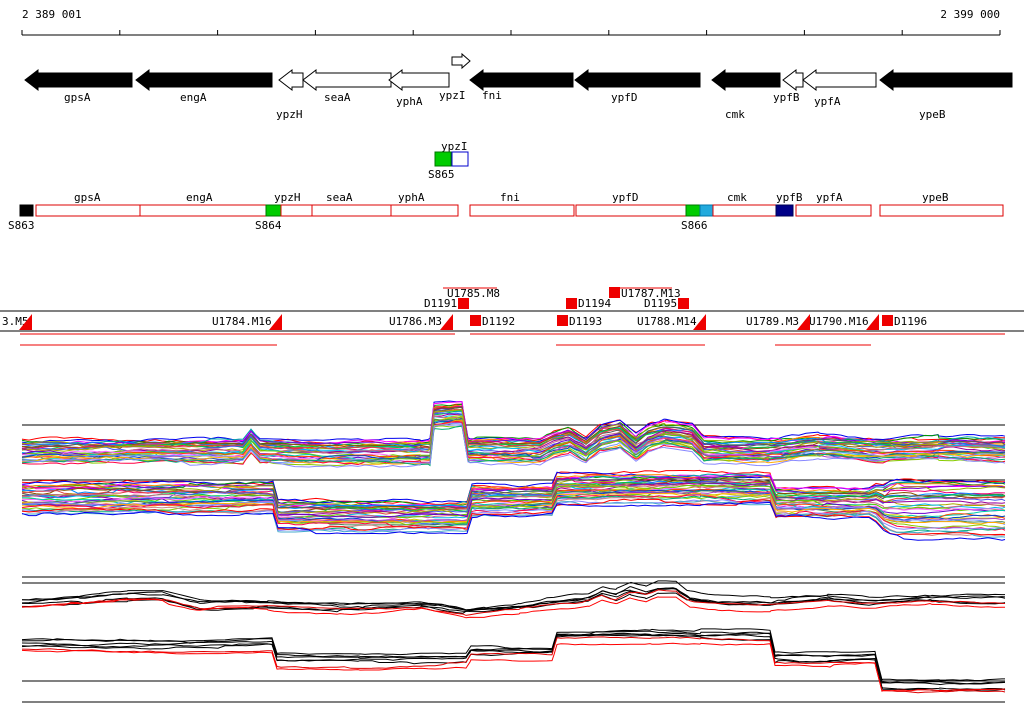 Image resolution: width=1024 pixels, height=714 pixels. Describe the element at coordinates (637, 80) in the screenshot. I see `gene-arrow-ypfD` at that location.